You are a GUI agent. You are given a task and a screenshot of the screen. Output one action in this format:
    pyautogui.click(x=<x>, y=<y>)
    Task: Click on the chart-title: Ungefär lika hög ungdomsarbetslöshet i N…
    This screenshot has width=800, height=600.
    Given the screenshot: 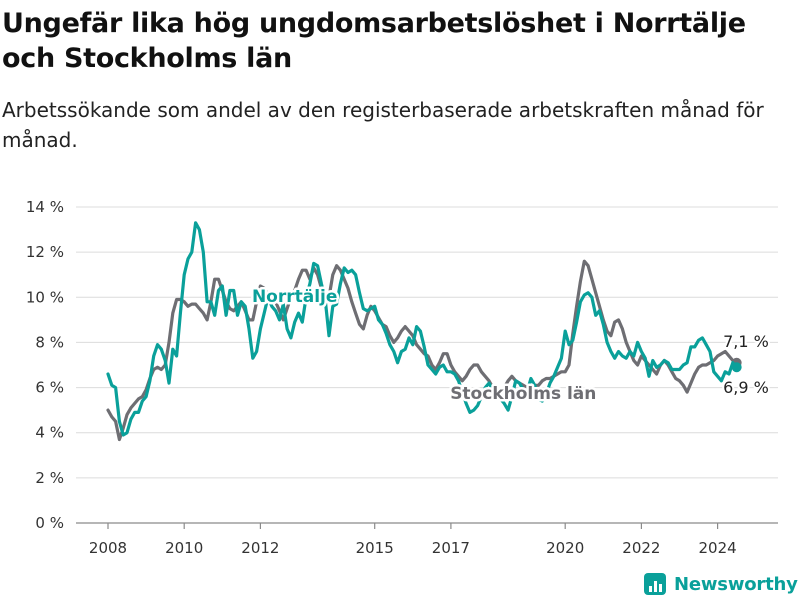 What is the action you would take?
    pyautogui.click(x=374, y=41)
    